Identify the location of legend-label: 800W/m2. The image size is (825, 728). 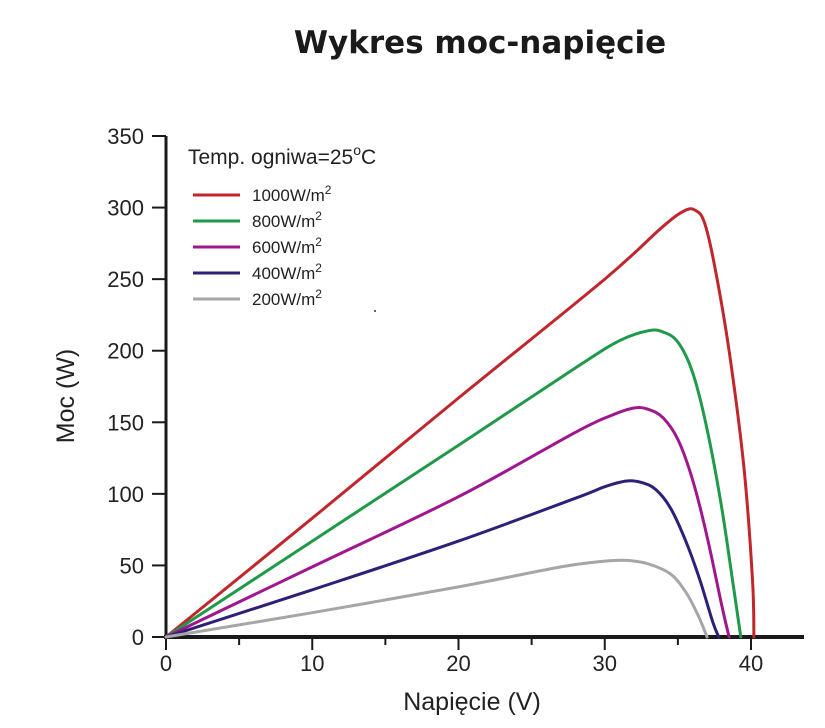
(287, 220).